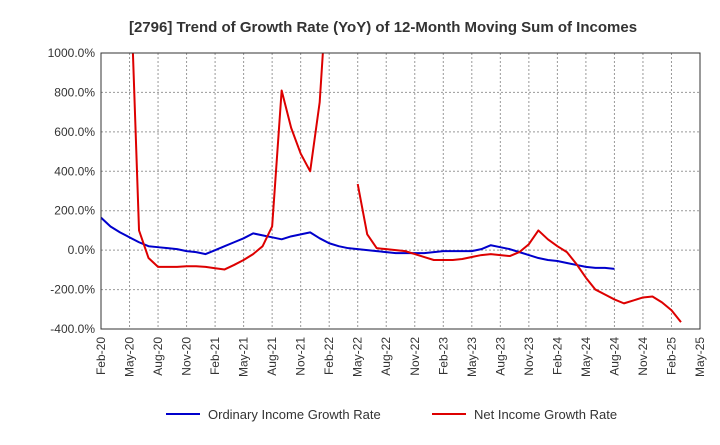  I want to click on x-tick-label: Feb-20, so click(101, 356).